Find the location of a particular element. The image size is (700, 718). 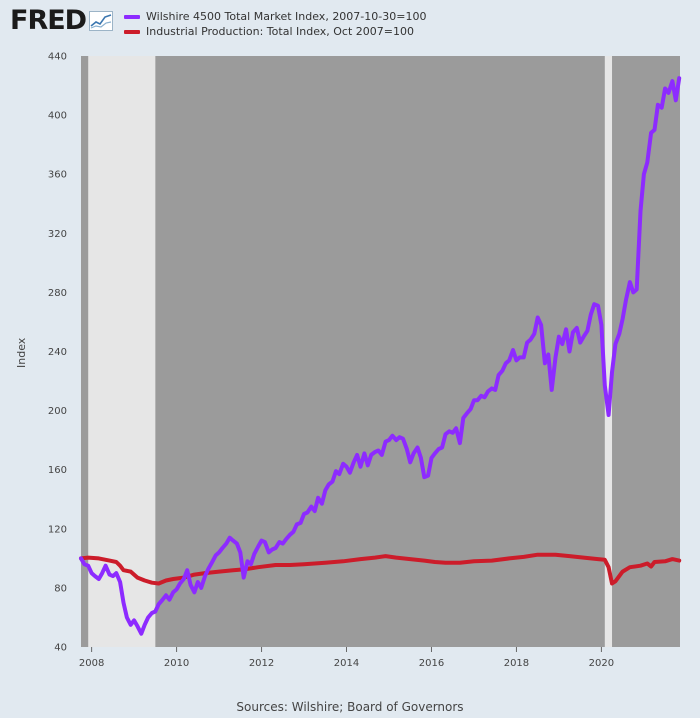

y-tick-label: 280 is located at coordinates (57, 293).